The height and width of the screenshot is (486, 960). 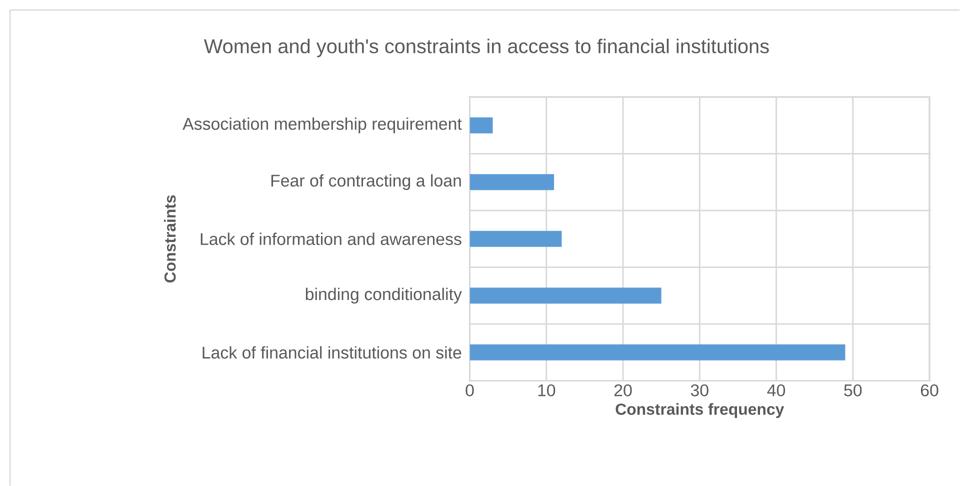 I want to click on x-tick-label: 30, so click(x=699, y=390).